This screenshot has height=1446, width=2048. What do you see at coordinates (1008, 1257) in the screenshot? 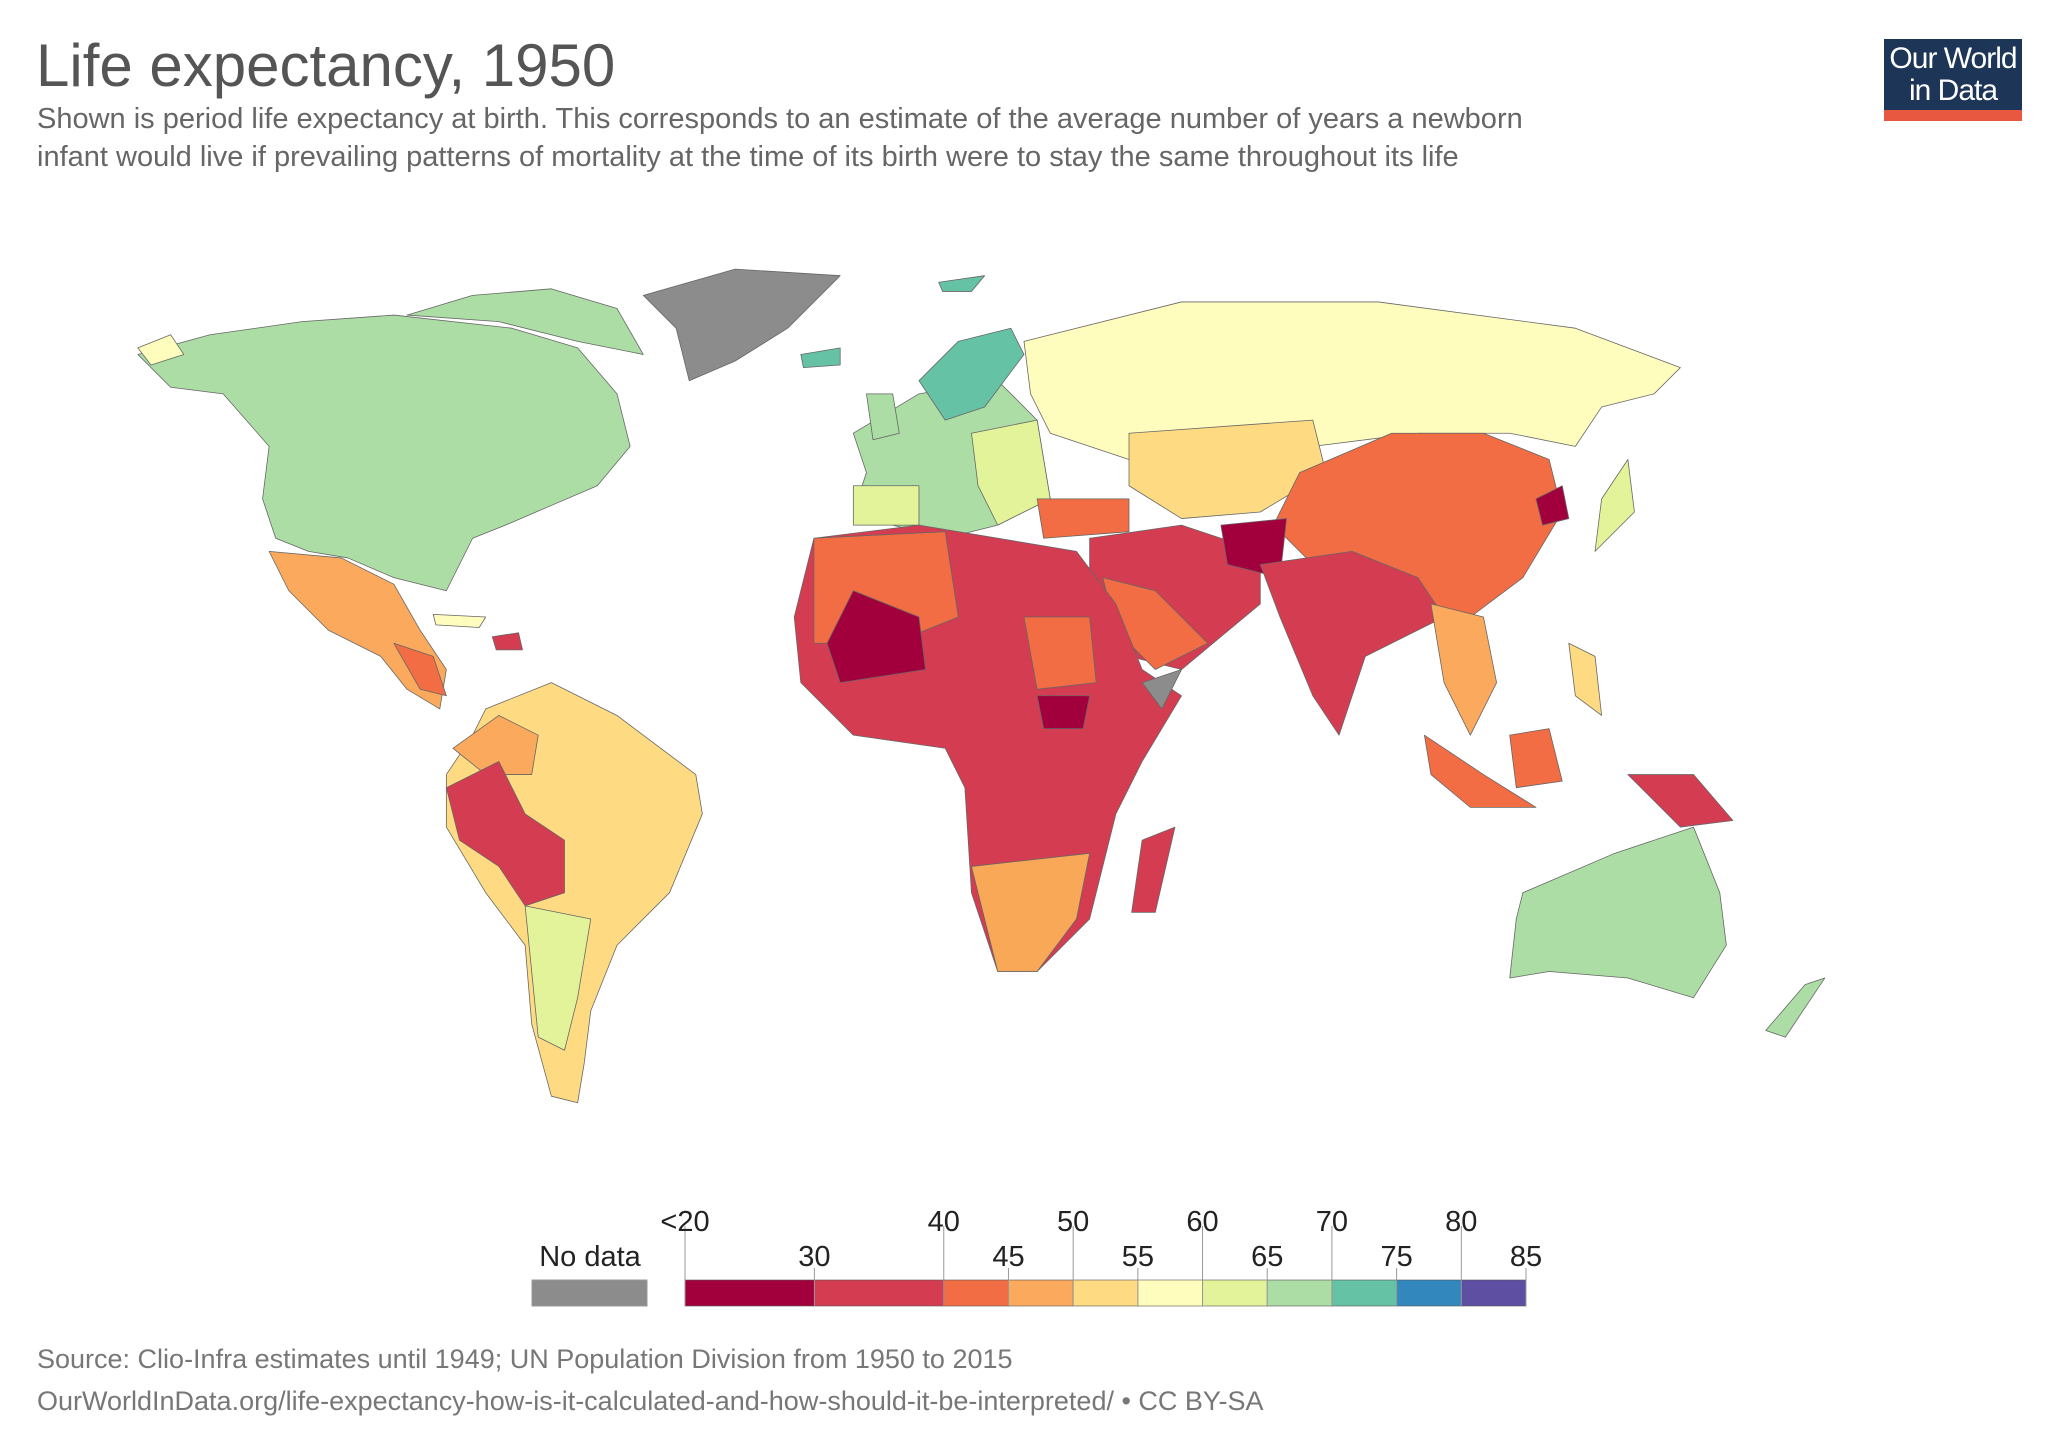
I see `legend-tick-label: 45` at bounding box center [1008, 1257].